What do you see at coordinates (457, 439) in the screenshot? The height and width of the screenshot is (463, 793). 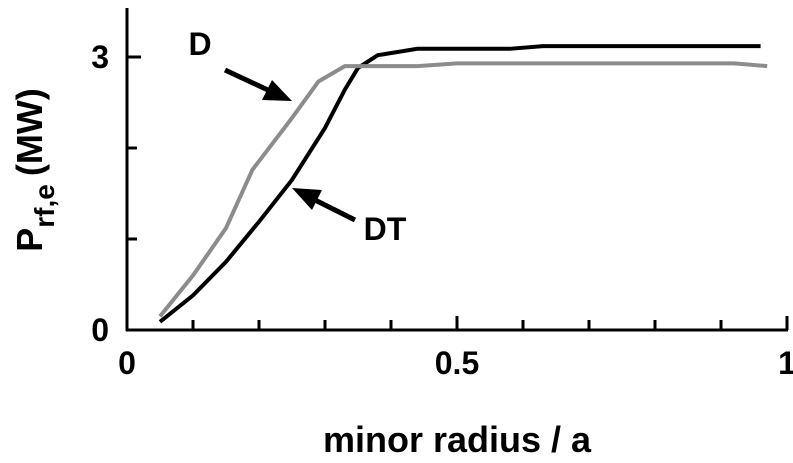 I see `x-axis-label: minor radius / a` at bounding box center [457, 439].